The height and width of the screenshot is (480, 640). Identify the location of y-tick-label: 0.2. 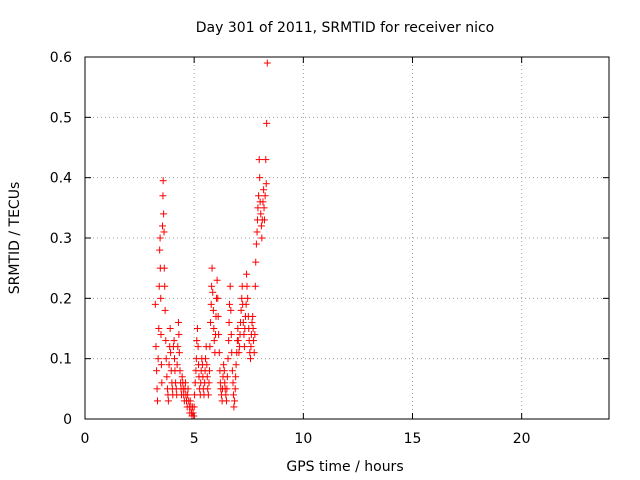
(61, 299).